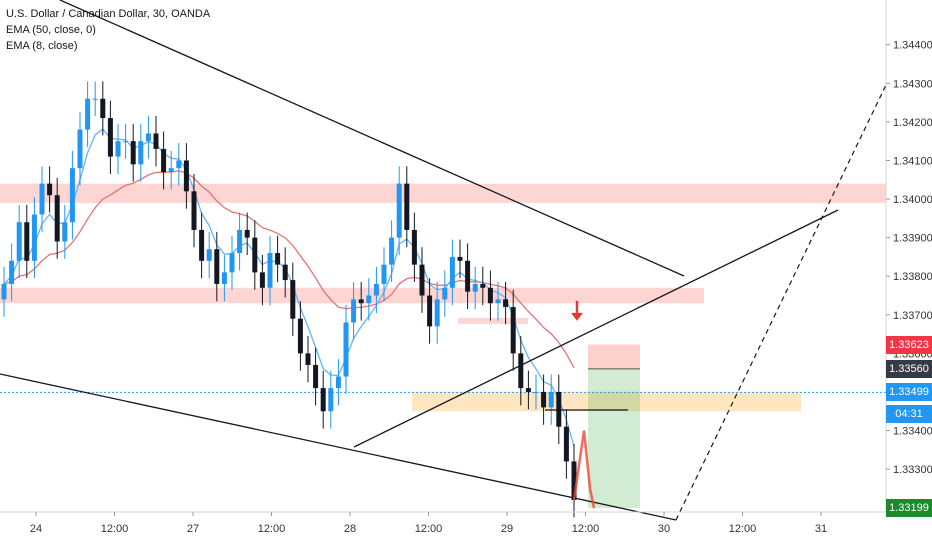 This screenshot has width=932, height=550. Describe the element at coordinates (614, 438) in the screenshot. I see `take-profit-box` at that location.